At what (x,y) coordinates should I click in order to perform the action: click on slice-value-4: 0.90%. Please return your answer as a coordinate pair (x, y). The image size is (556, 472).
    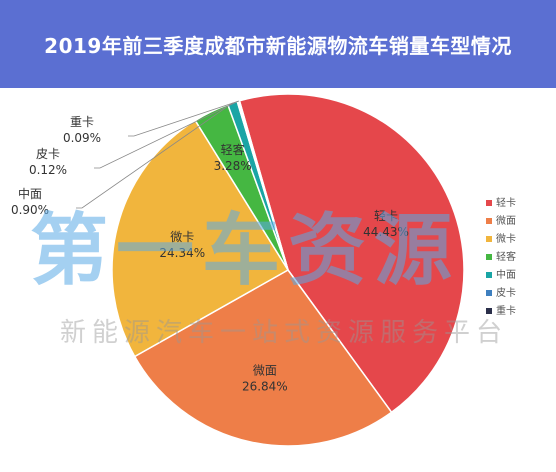
    Looking at the image, I should click on (30, 210).